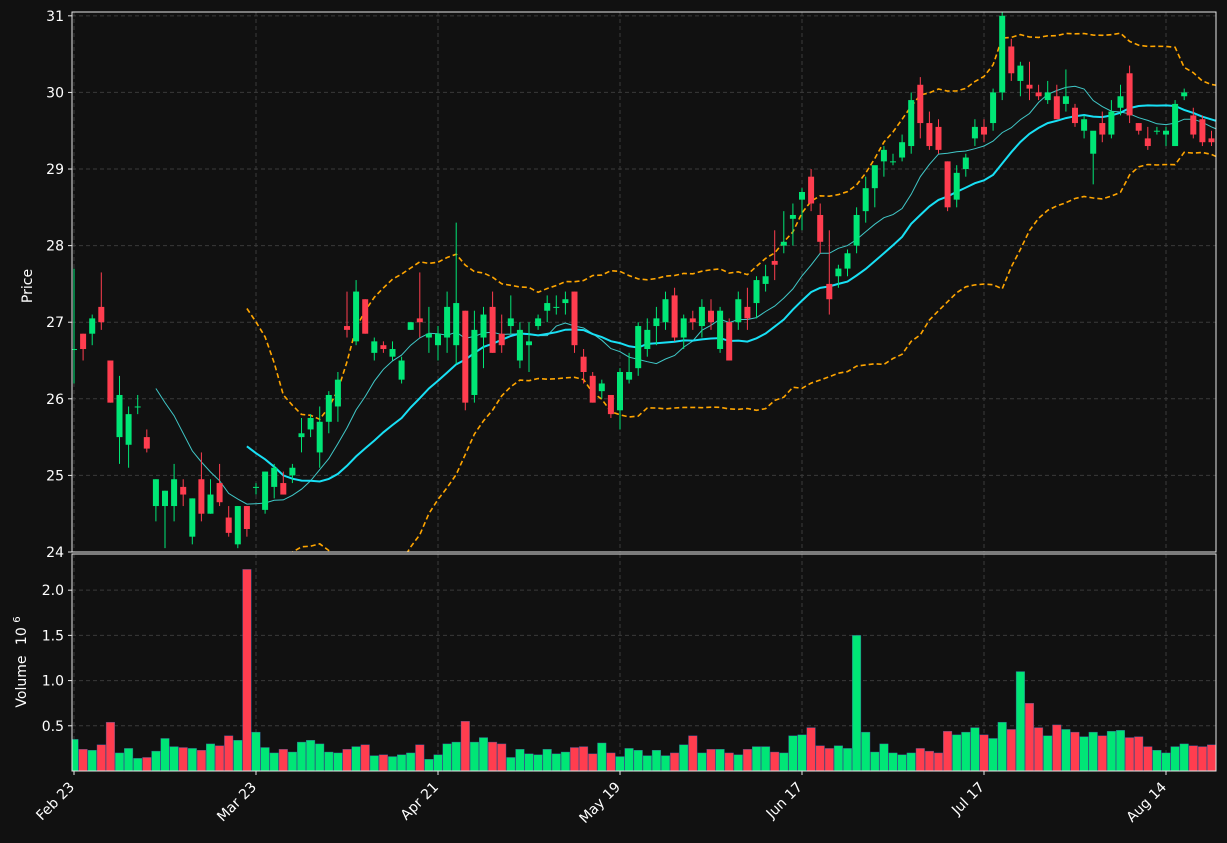 This screenshot has height=843, width=1227. I want to click on volume-tick-label: 1.5, so click(53, 636).